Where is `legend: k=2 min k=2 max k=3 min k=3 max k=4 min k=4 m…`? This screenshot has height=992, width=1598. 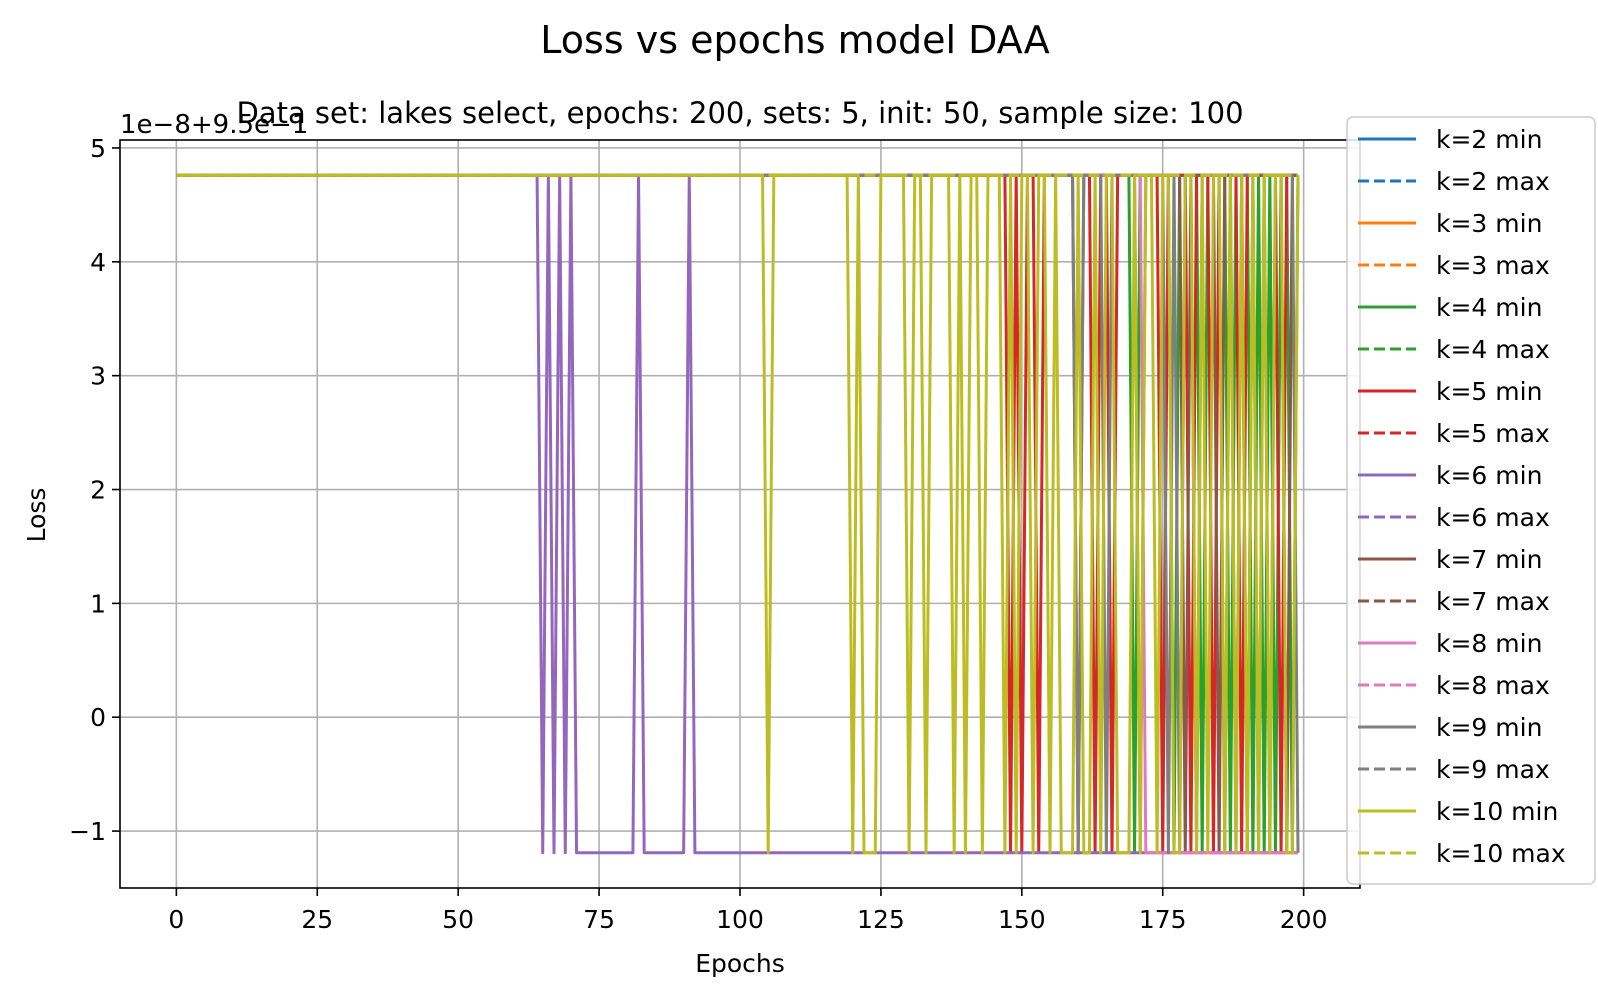
legend: k=2 min k=2 max k=3 min k=3 max k=4 min k=4 m… is located at coordinates (1471, 500).